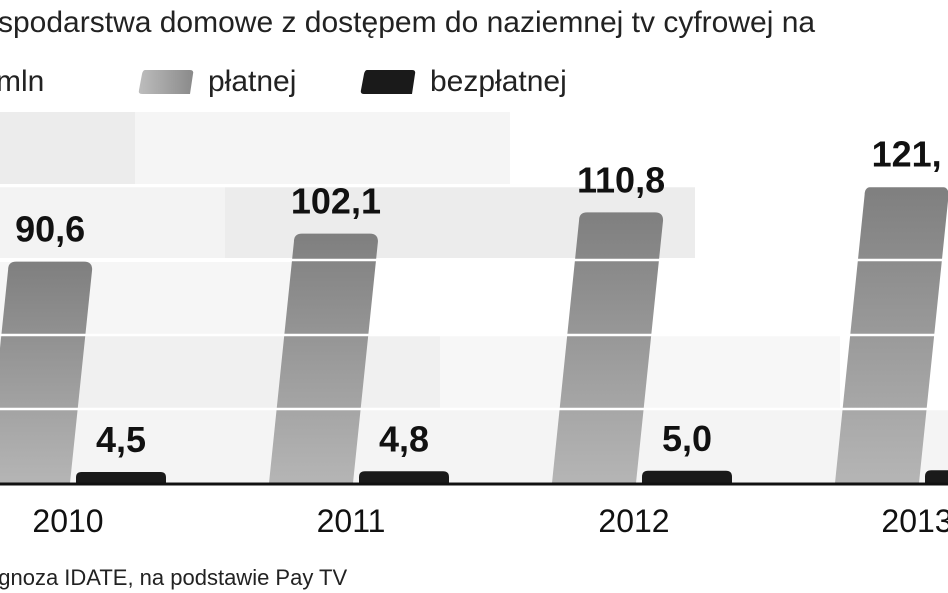 The width and height of the screenshot is (948, 593). I want to click on source: ognoza IDATE, na podstawie Pay TV, so click(173, 577).